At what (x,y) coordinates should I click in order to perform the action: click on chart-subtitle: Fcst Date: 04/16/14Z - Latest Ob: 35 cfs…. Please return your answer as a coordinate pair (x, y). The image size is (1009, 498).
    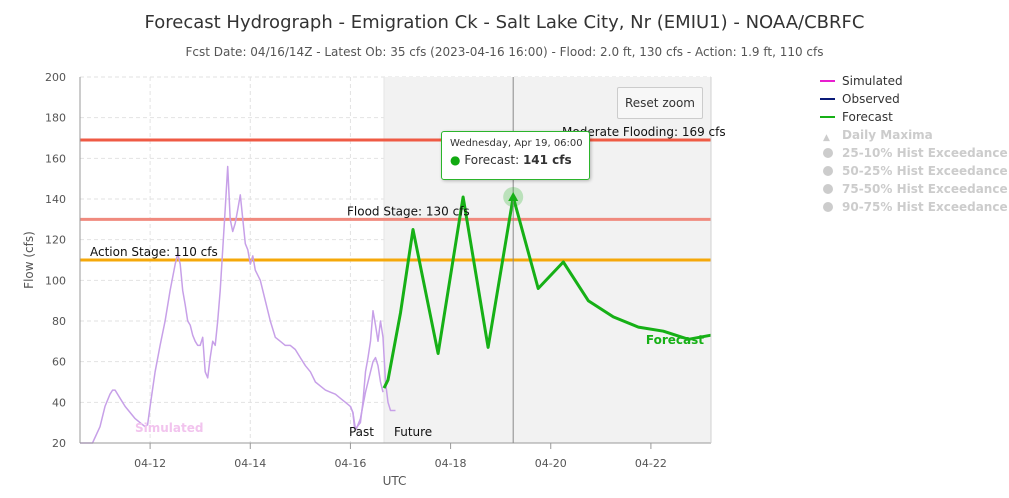
    Looking at the image, I should click on (504, 52).